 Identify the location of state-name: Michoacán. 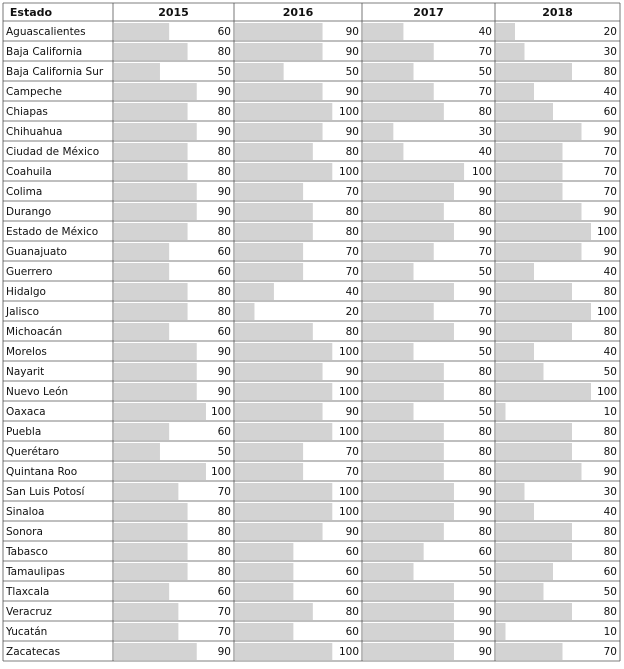
(34, 332).